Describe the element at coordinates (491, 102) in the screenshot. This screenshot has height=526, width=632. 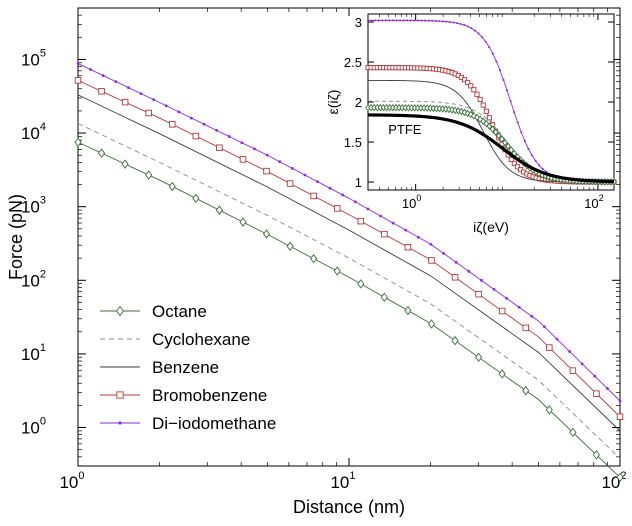
I see `inset-frame` at that location.